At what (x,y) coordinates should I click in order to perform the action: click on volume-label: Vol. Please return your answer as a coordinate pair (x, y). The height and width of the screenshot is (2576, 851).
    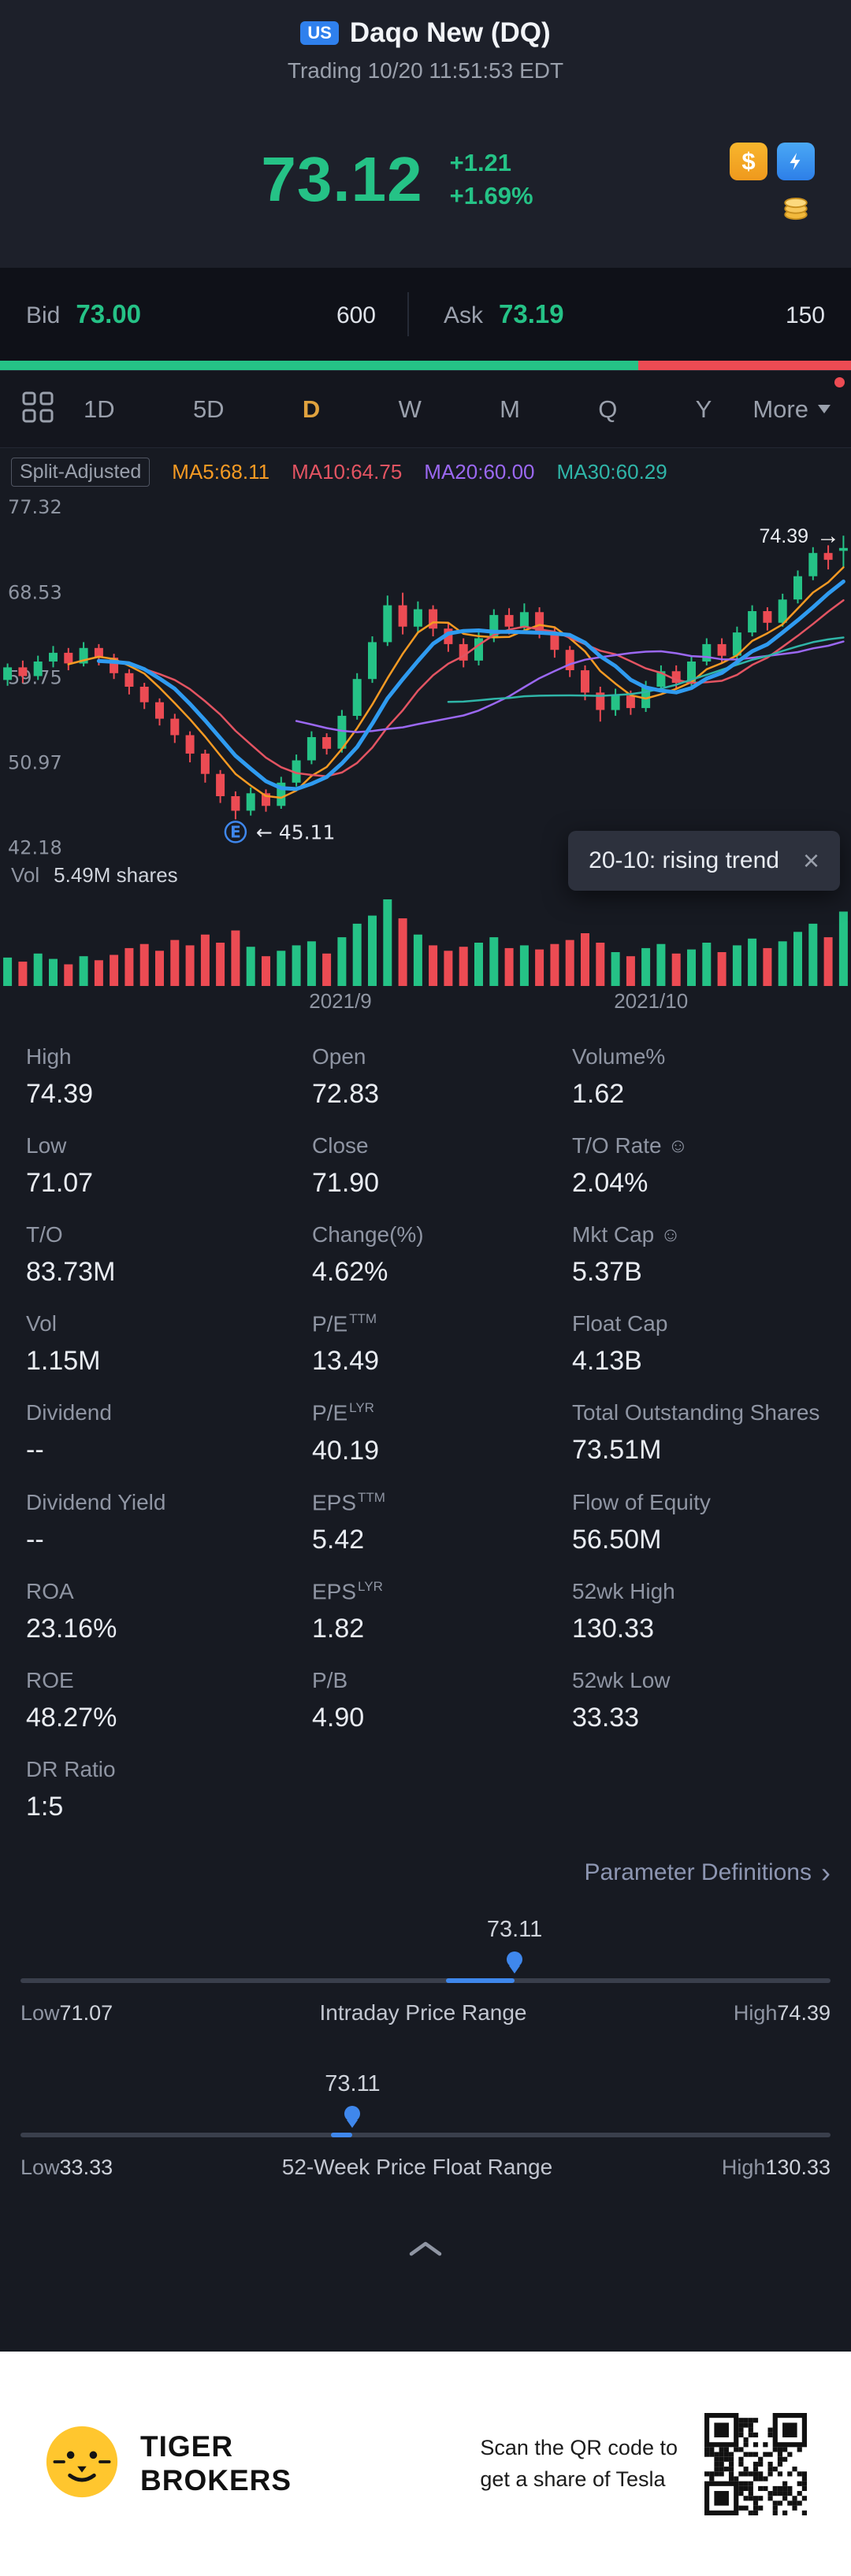
    Looking at the image, I should click on (25, 875).